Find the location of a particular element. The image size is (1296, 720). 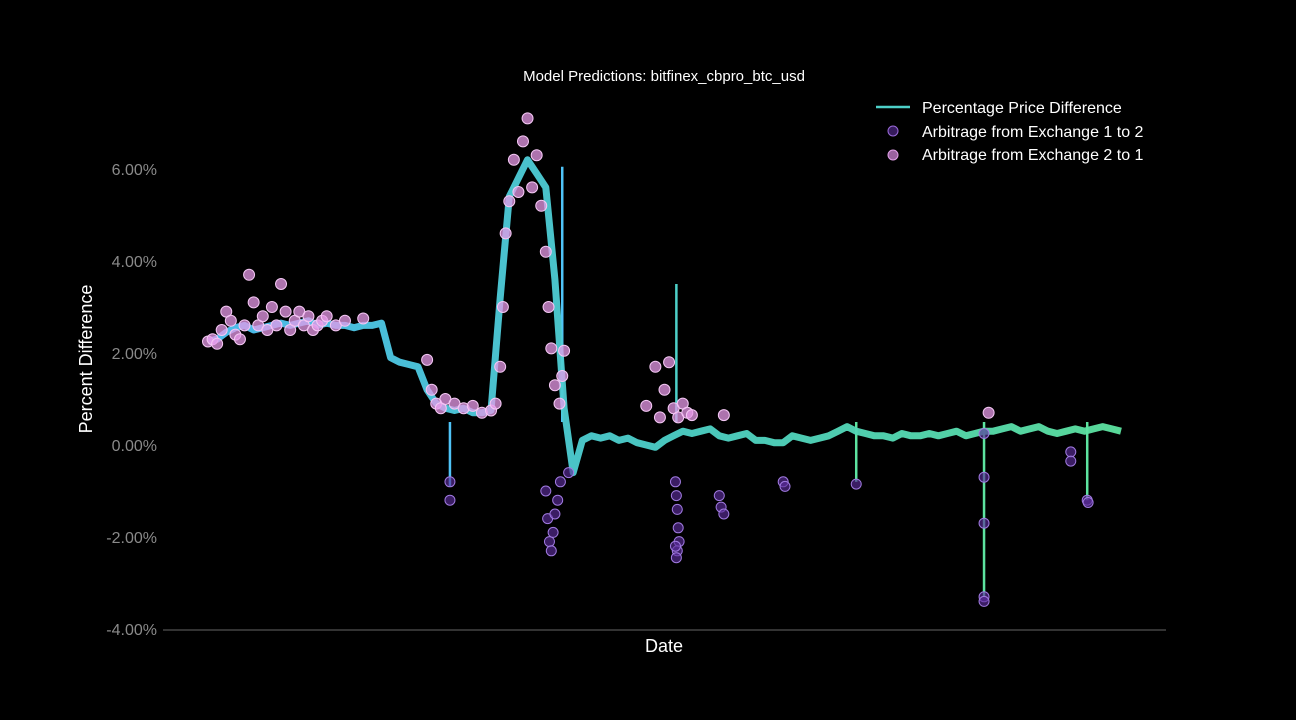

y-tick-label: 0.00% is located at coordinates (134, 446).